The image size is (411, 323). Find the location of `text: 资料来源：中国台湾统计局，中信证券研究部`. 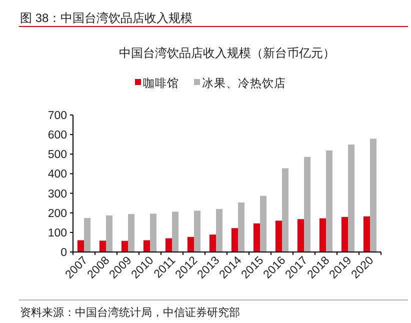

text: 资料来源：中国台湾统计局，中信证券研究部 is located at coordinates (130, 312).